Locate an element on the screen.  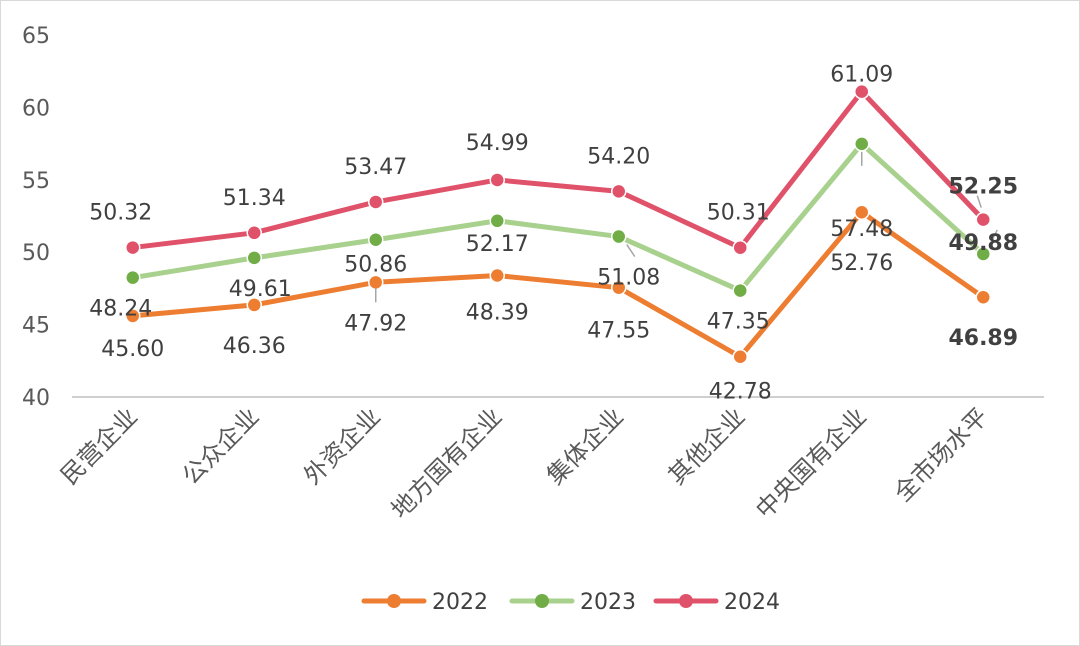
series-2023-data-label: 57.48 is located at coordinates (861, 229).